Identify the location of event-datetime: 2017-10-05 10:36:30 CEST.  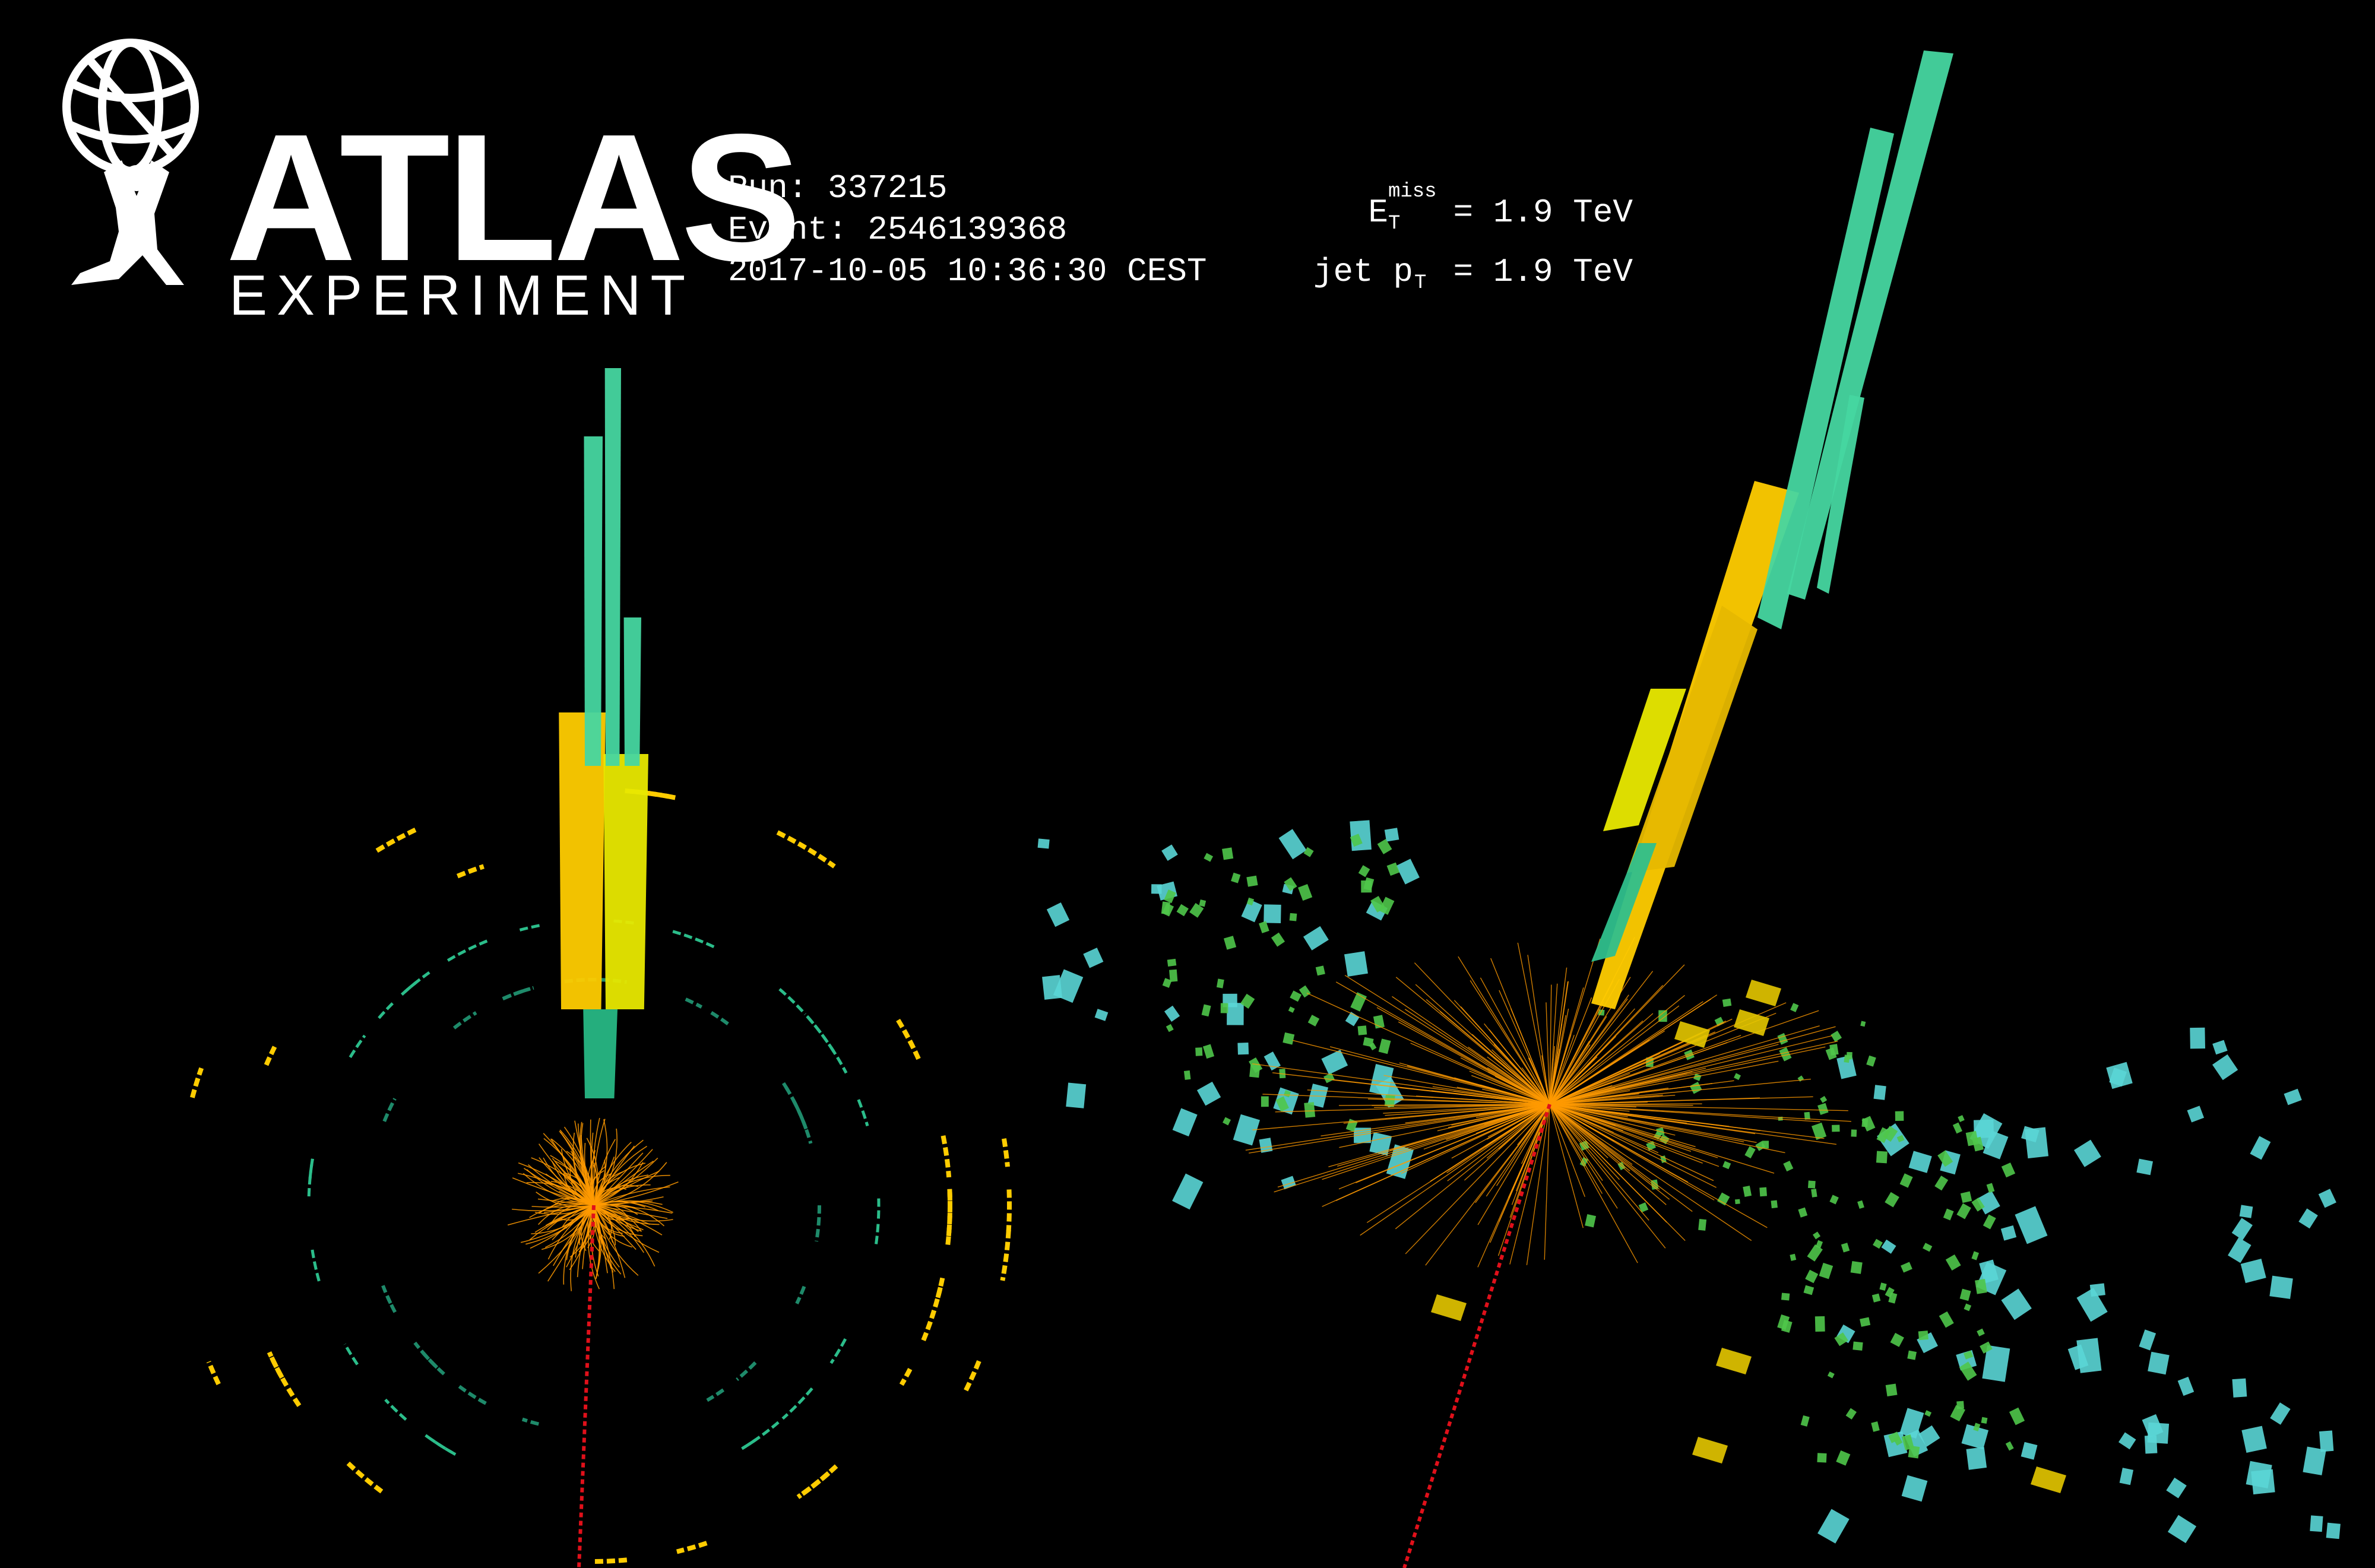
(967, 271).